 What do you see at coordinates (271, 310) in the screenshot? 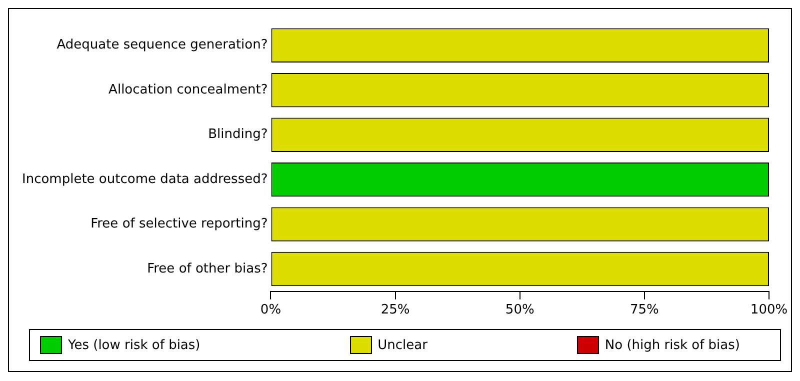
I see `x-tick-label: 0%` at bounding box center [271, 310].